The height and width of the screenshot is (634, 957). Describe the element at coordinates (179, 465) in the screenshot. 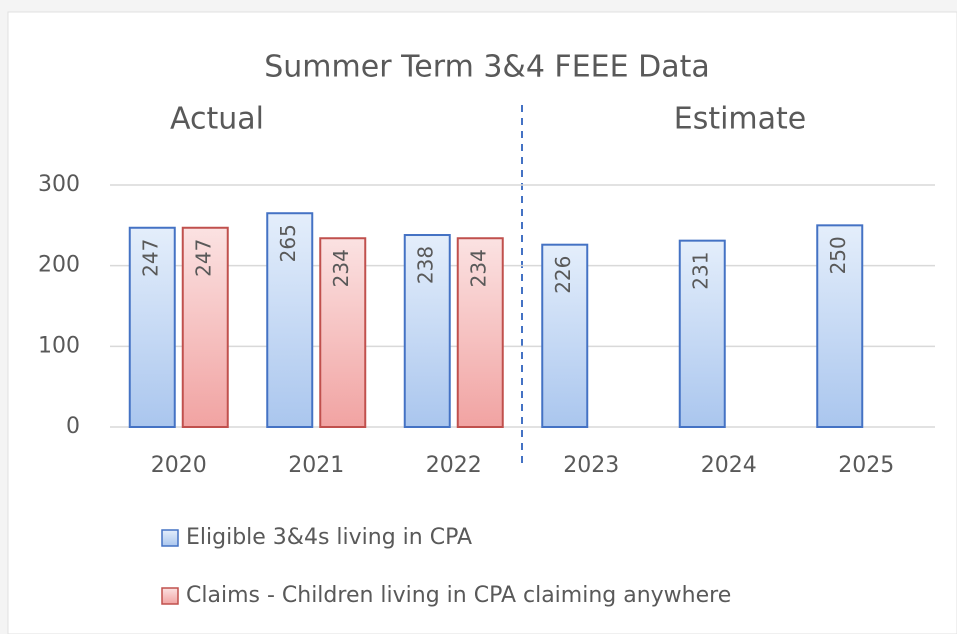

I see `x-tick-label: 2020` at that location.